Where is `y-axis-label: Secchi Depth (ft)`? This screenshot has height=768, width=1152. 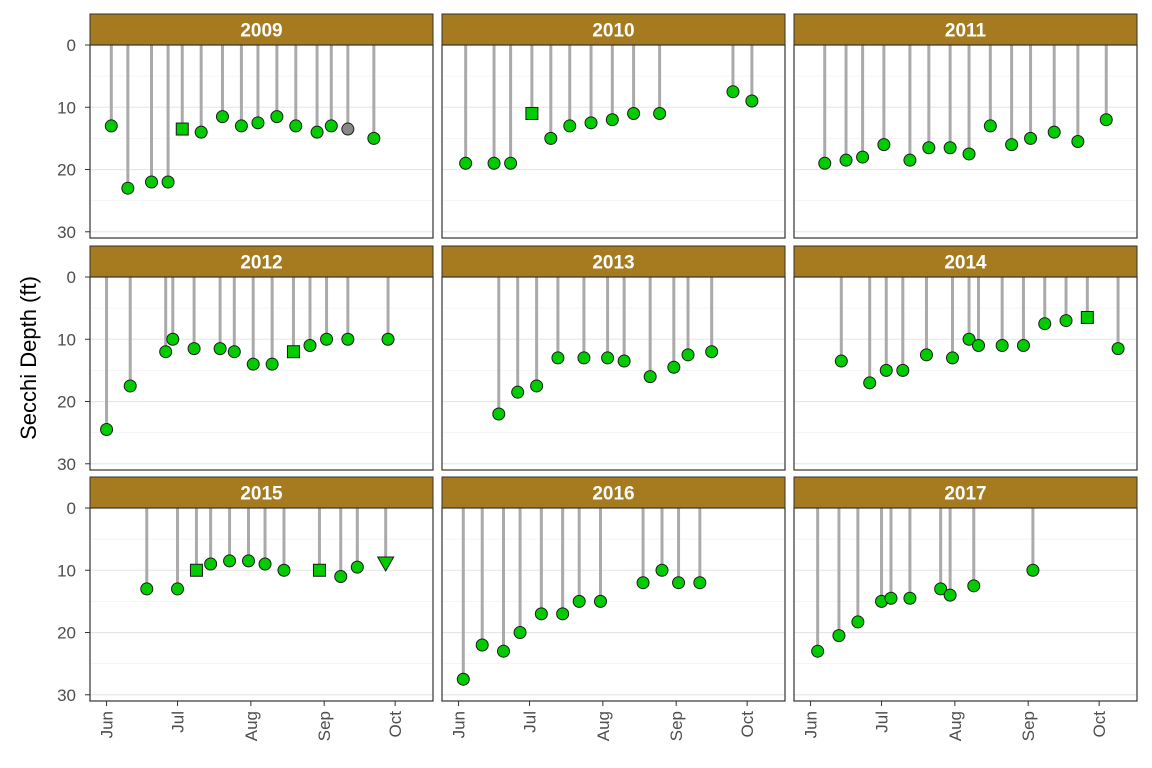 y-axis-label: Secchi Depth (ft) is located at coordinates (28, 358).